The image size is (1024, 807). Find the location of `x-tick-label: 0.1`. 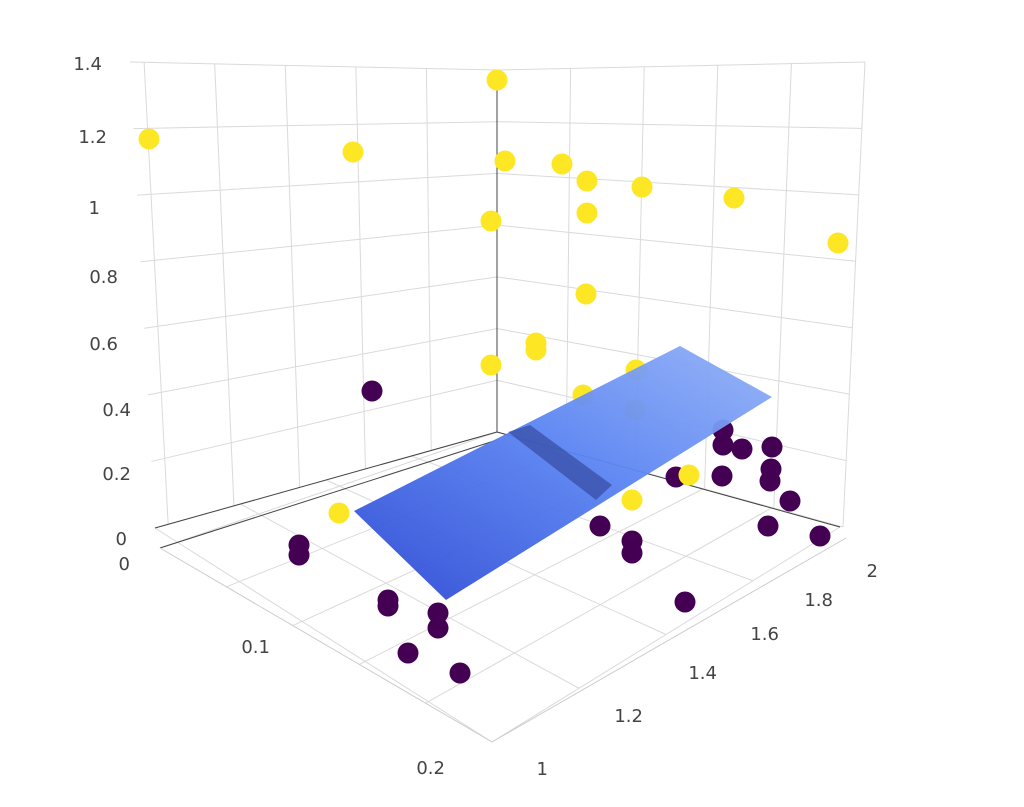

x-tick-label: 0.1 is located at coordinates (255, 647).